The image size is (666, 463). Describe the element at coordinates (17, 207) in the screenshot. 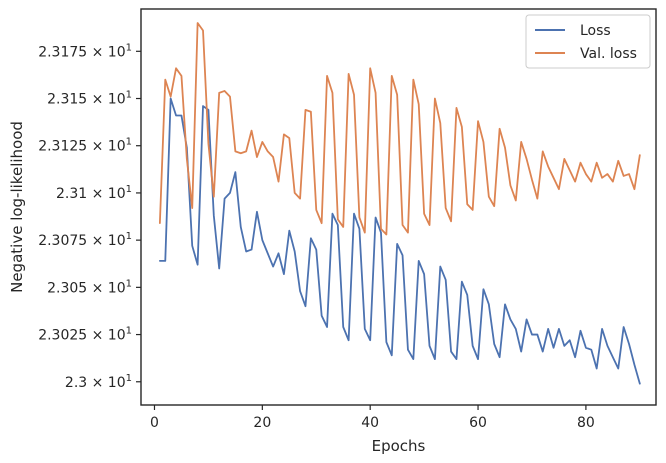

I see `y-axis-label: Negative log-likelihood` at that location.